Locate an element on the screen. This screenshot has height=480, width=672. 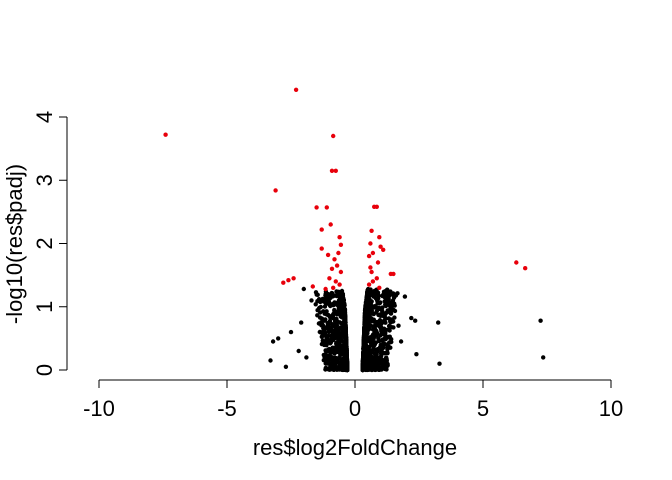
x-tick-label: 5 is located at coordinates (483, 408).